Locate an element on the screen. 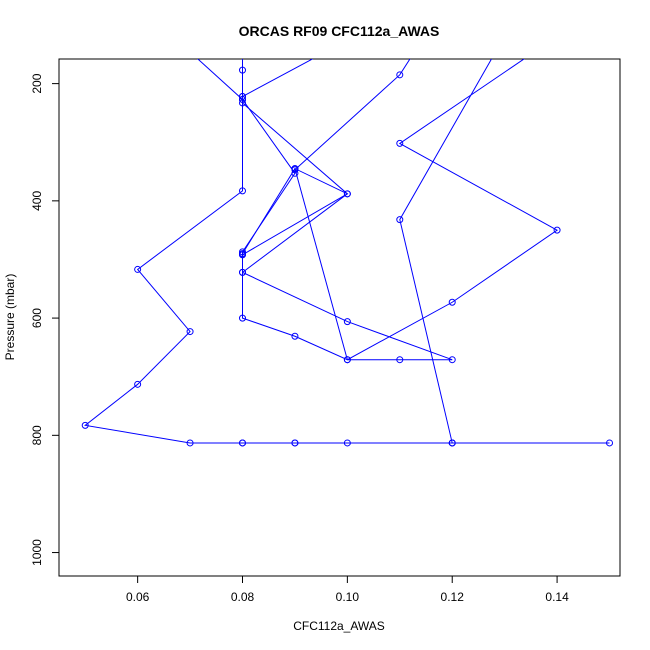  y-tick-label: 400 is located at coordinates (37, 201).